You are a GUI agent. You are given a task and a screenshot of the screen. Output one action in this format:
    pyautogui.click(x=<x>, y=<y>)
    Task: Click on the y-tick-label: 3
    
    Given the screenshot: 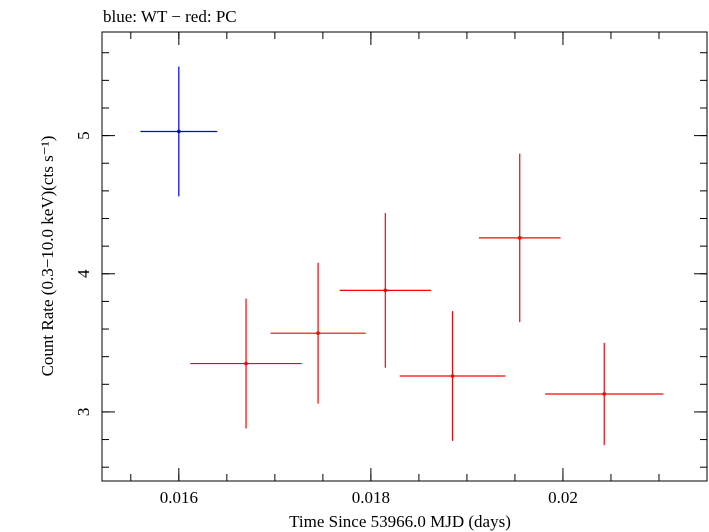 What is the action you would take?
    pyautogui.click(x=83, y=412)
    